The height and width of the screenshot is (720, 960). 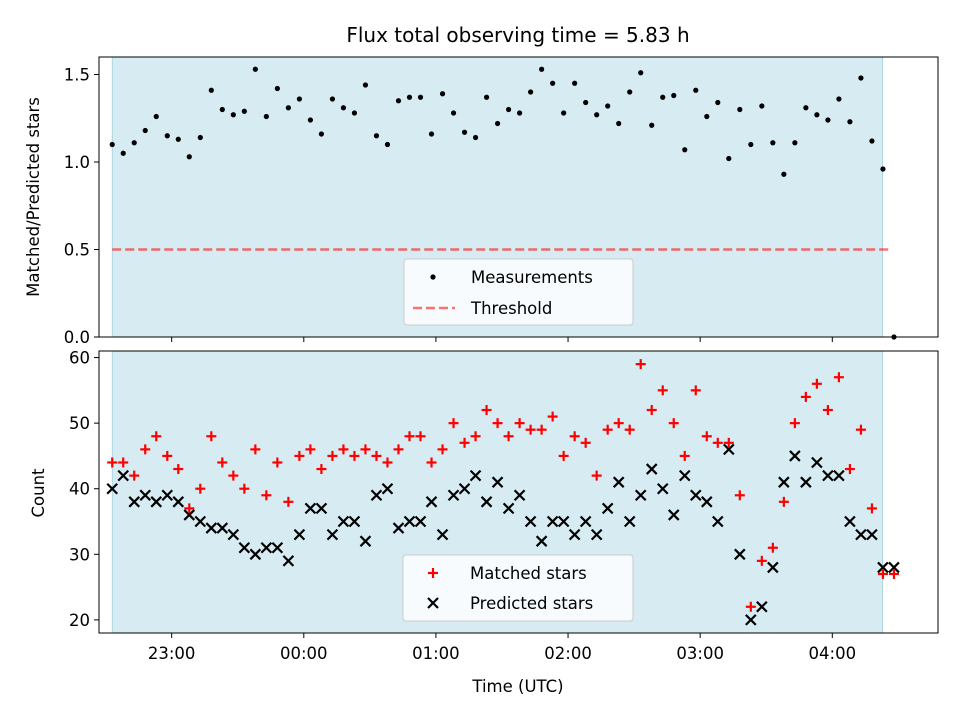 What do you see at coordinates (528, 573) in the screenshot?
I see `legend-matched-label: Matched stars` at bounding box center [528, 573].